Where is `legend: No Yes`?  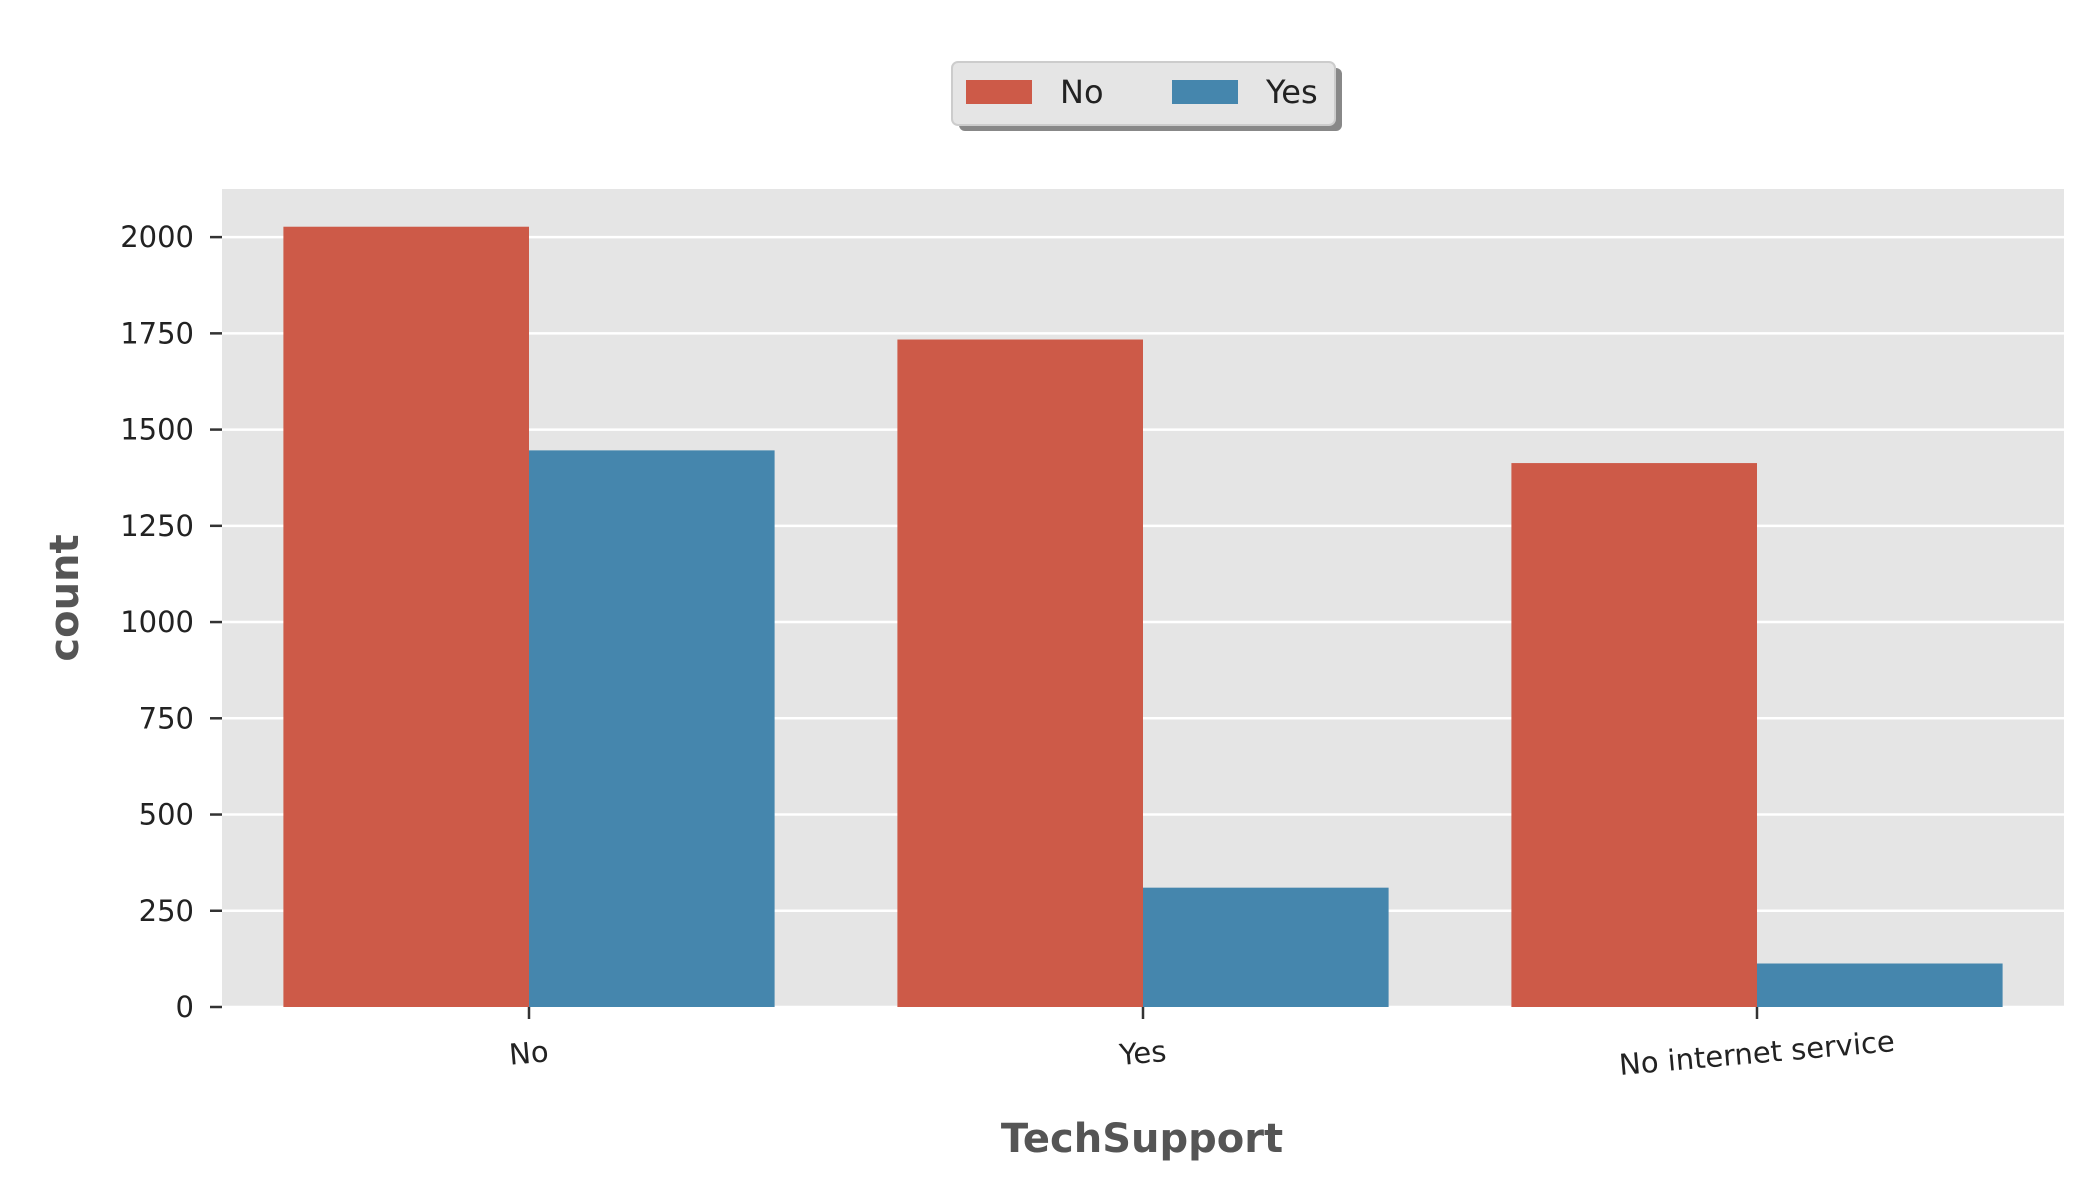
legend: No Yes is located at coordinates (1146, 96).